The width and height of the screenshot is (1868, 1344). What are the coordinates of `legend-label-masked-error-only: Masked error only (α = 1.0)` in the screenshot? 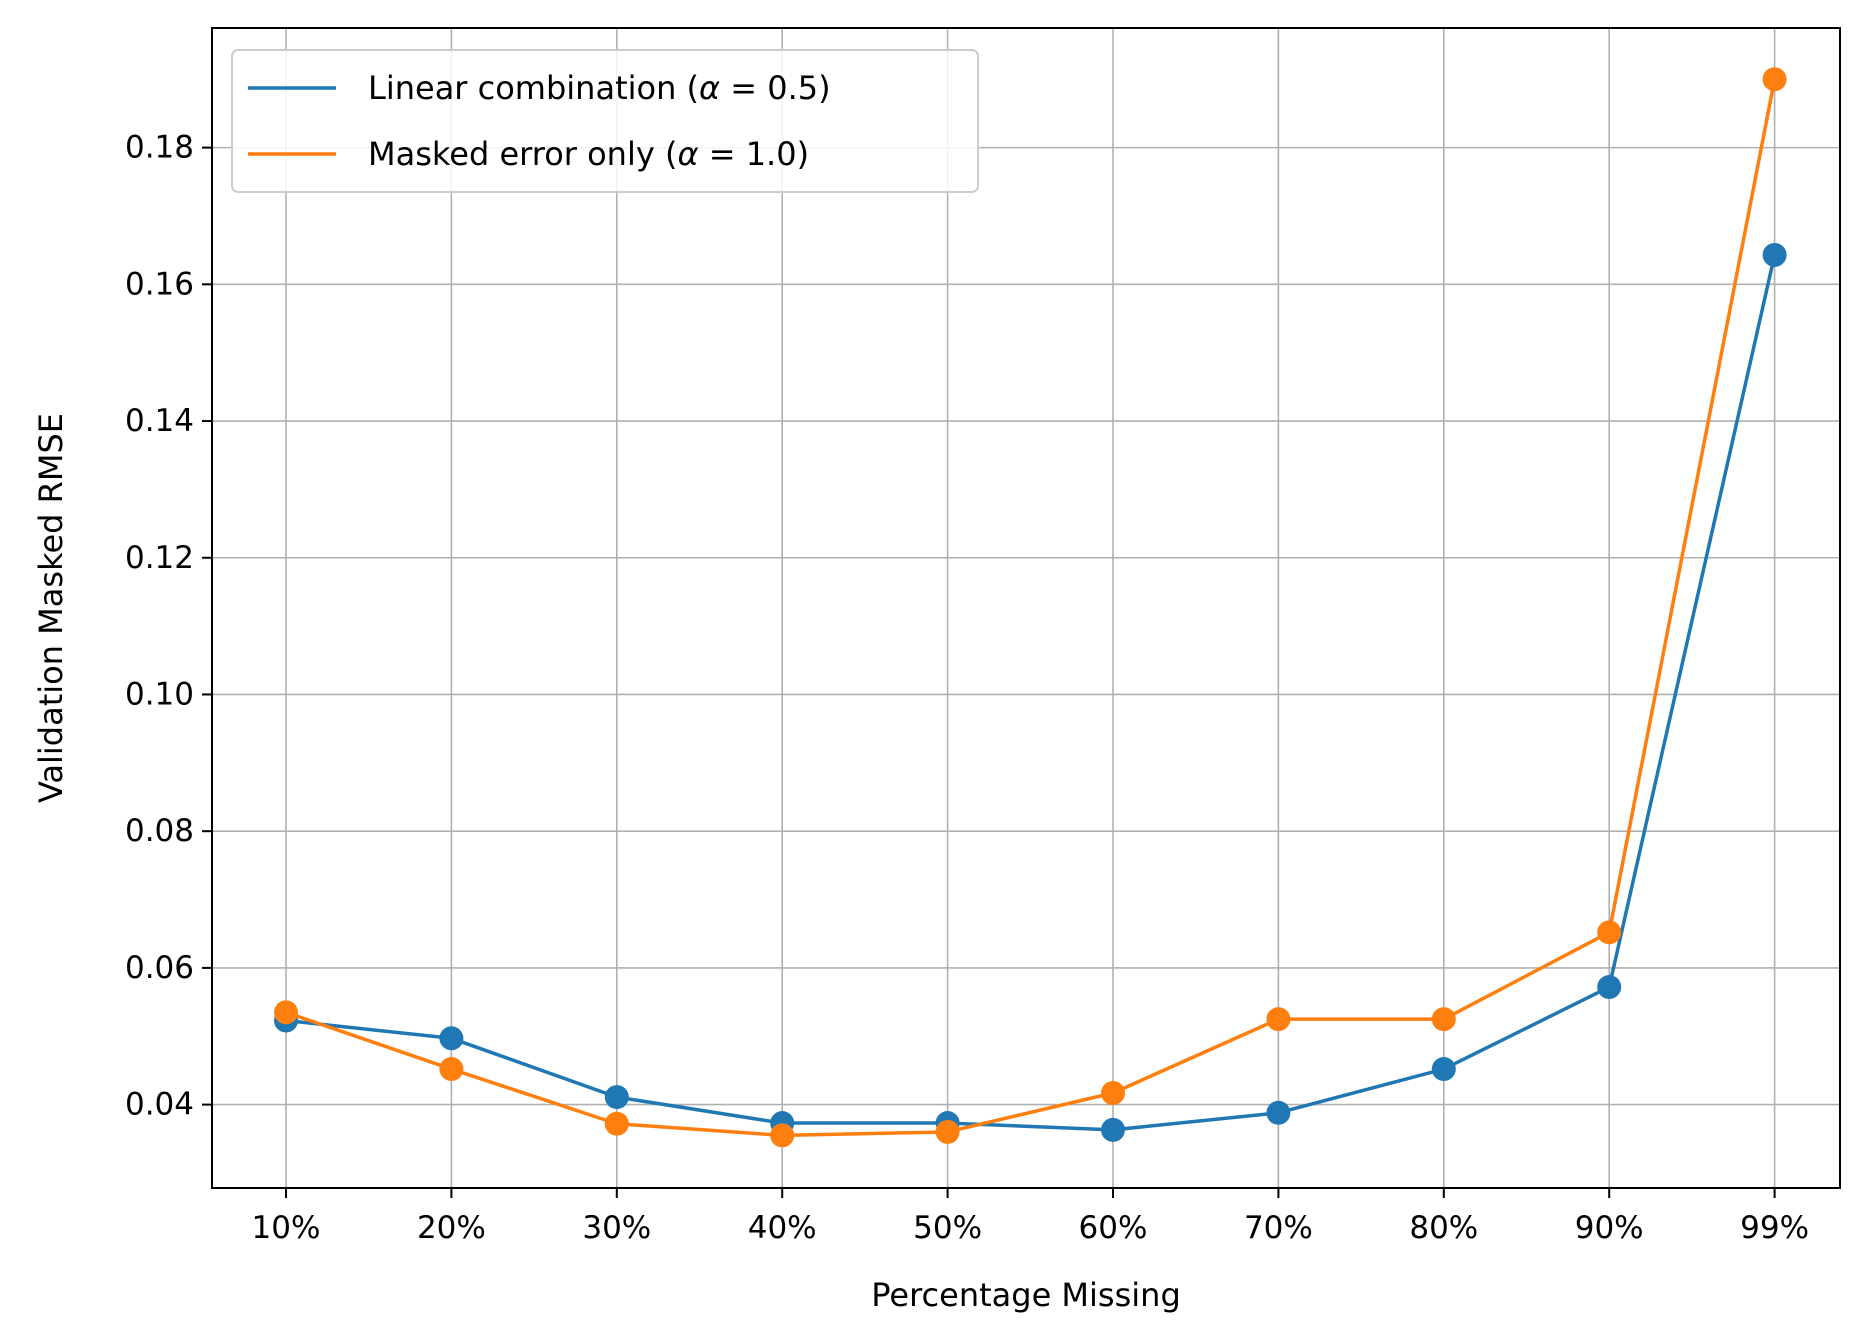 It's located at (588, 154).